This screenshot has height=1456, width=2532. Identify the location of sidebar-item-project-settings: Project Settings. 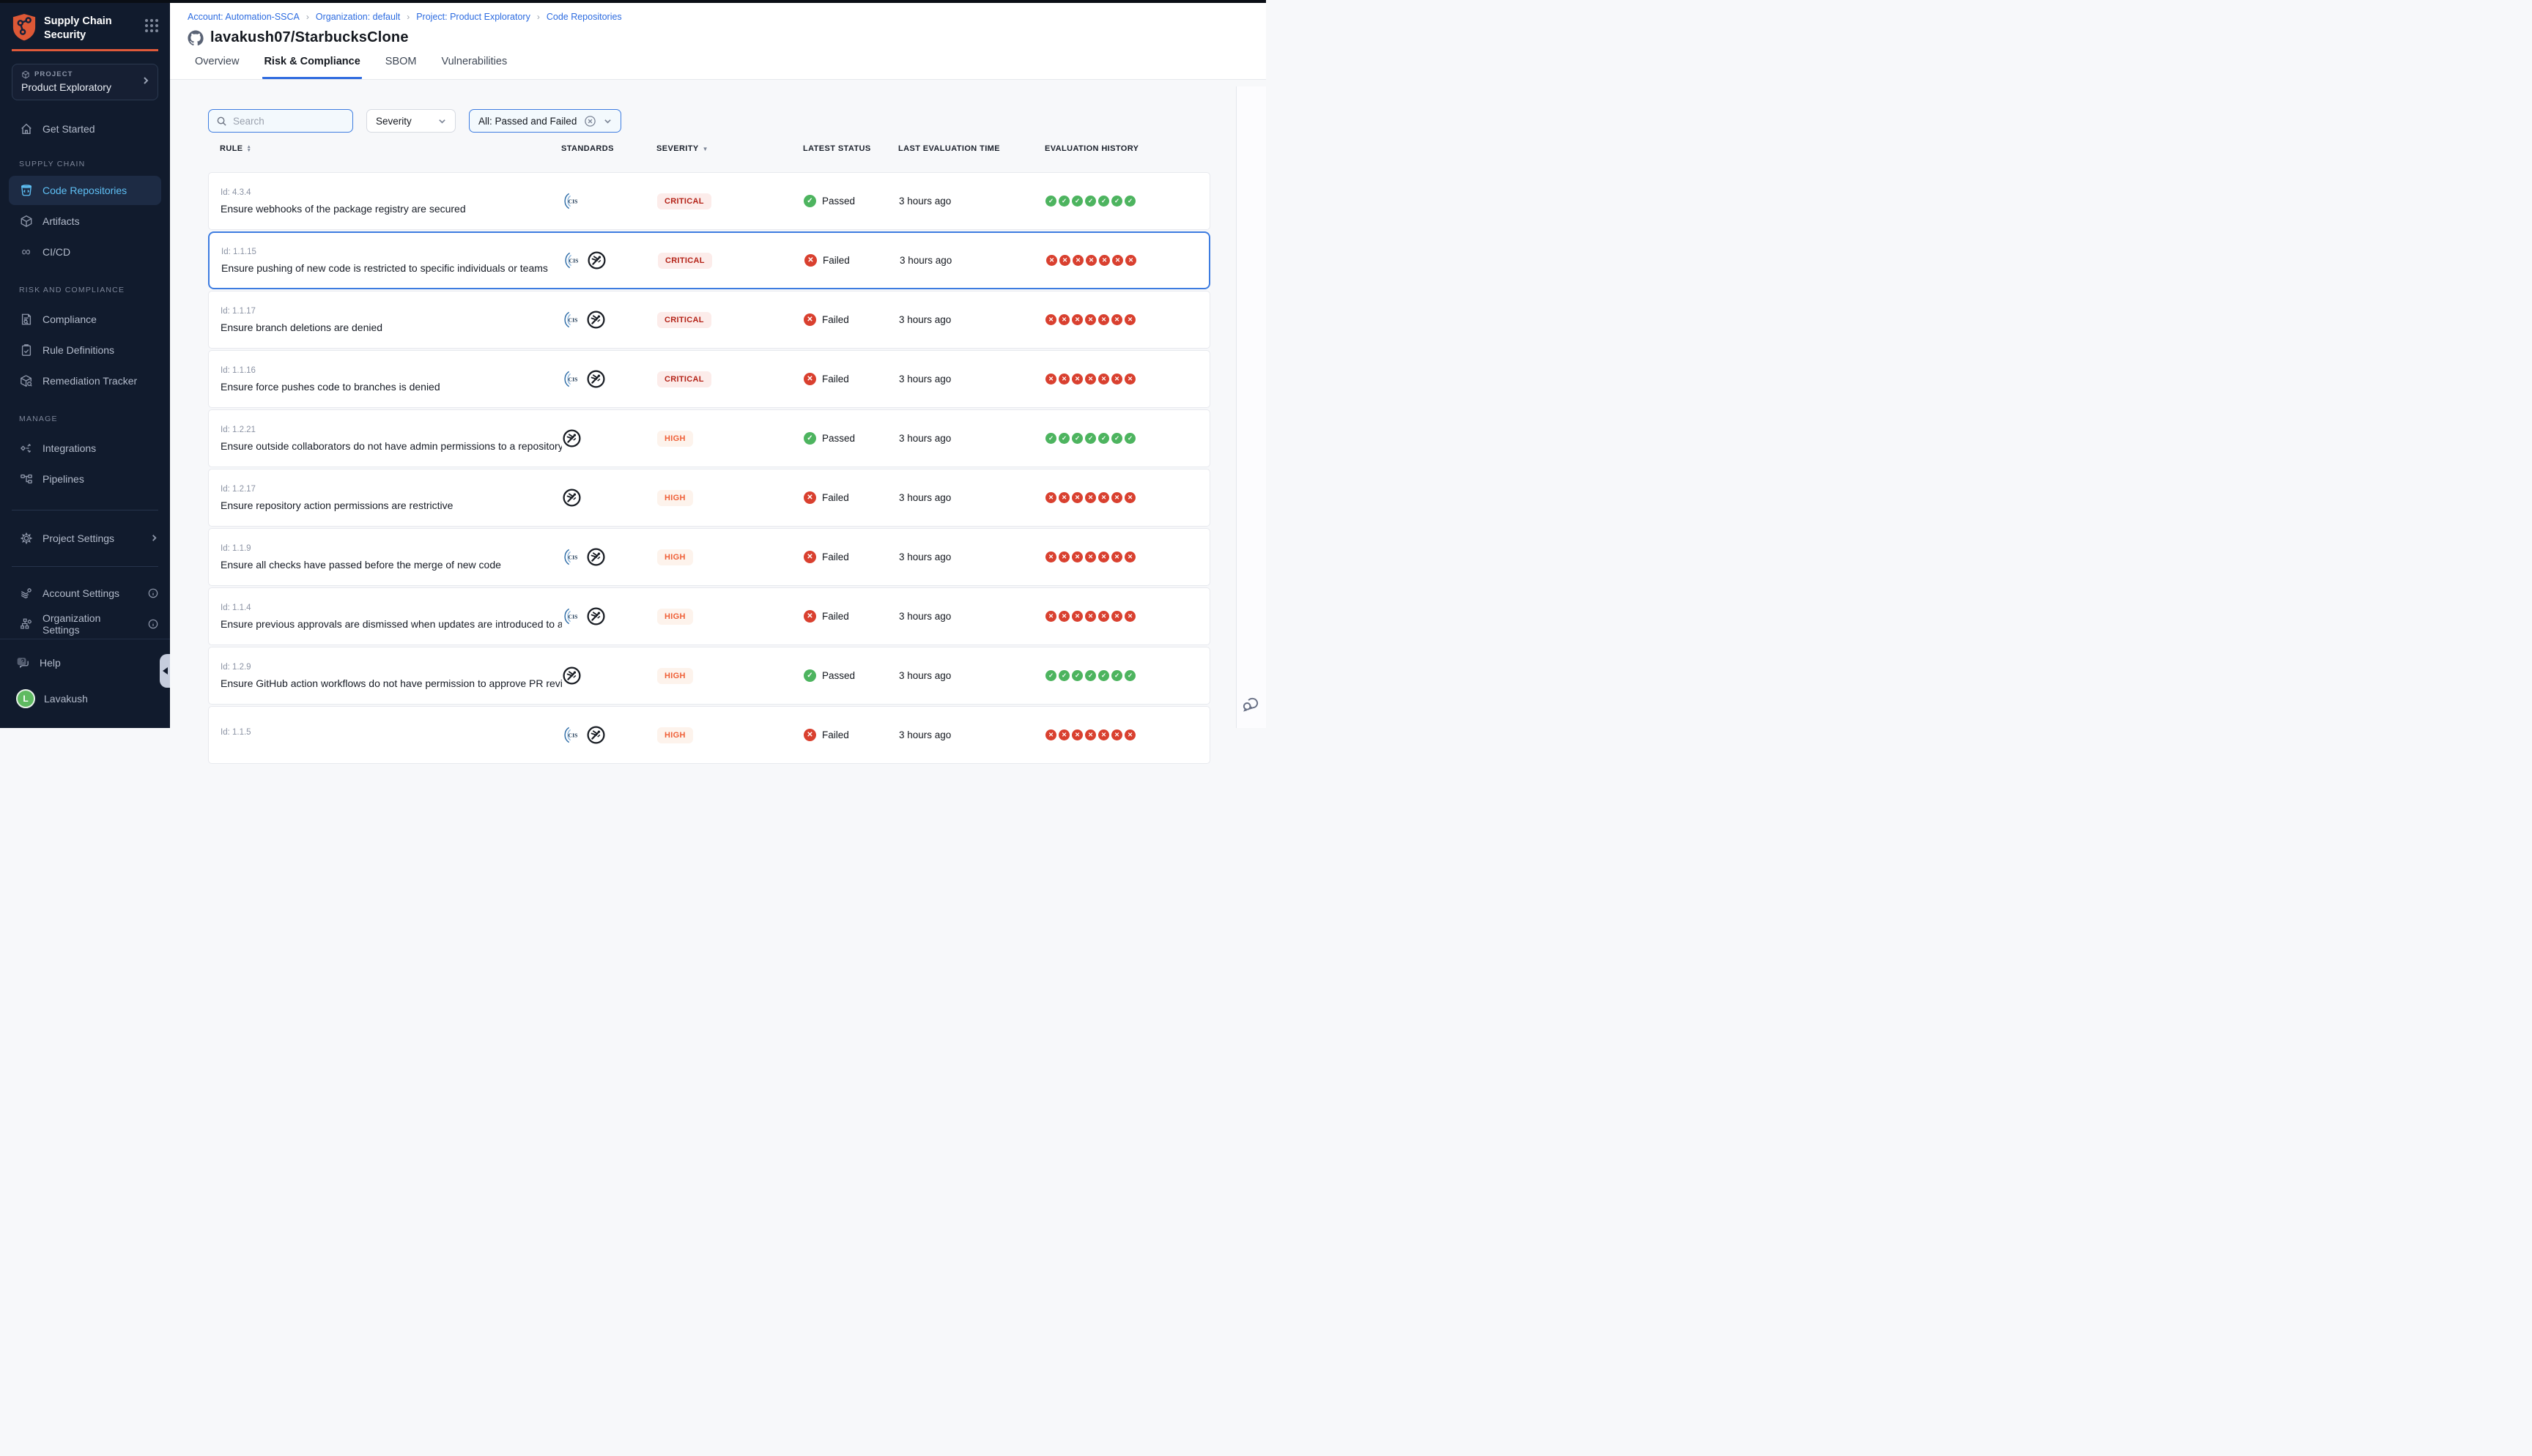
(85, 538).